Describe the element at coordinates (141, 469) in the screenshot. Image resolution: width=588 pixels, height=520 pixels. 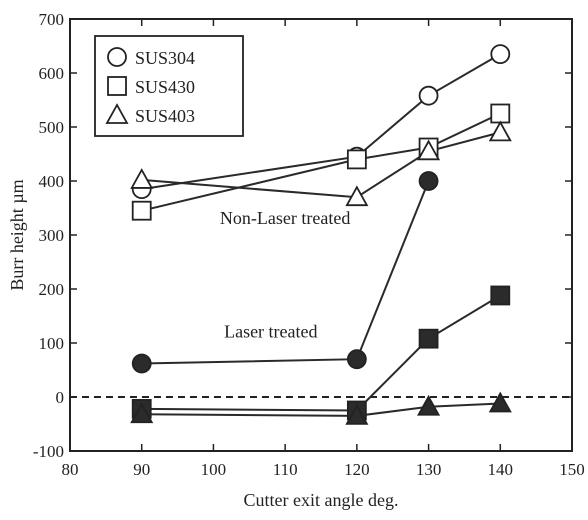
I see `x-tick-label: 90` at that location.